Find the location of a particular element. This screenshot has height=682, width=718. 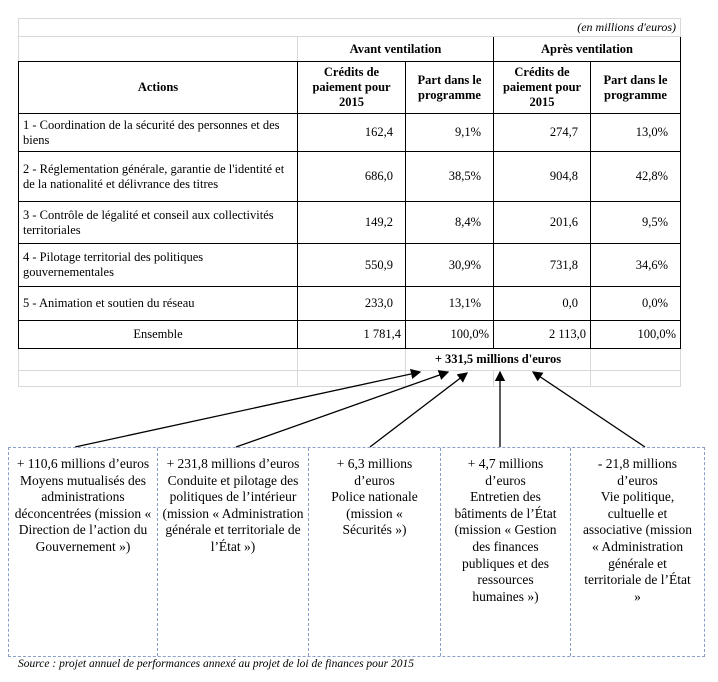

action-cell: 5 - Animation et soutien du réseau is located at coordinates (158, 303).